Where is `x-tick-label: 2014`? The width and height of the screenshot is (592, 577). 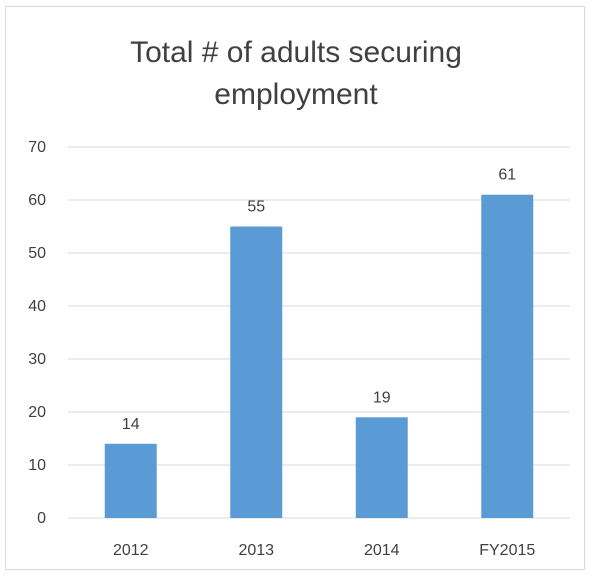 x-tick-label: 2014 is located at coordinates (382, 550).